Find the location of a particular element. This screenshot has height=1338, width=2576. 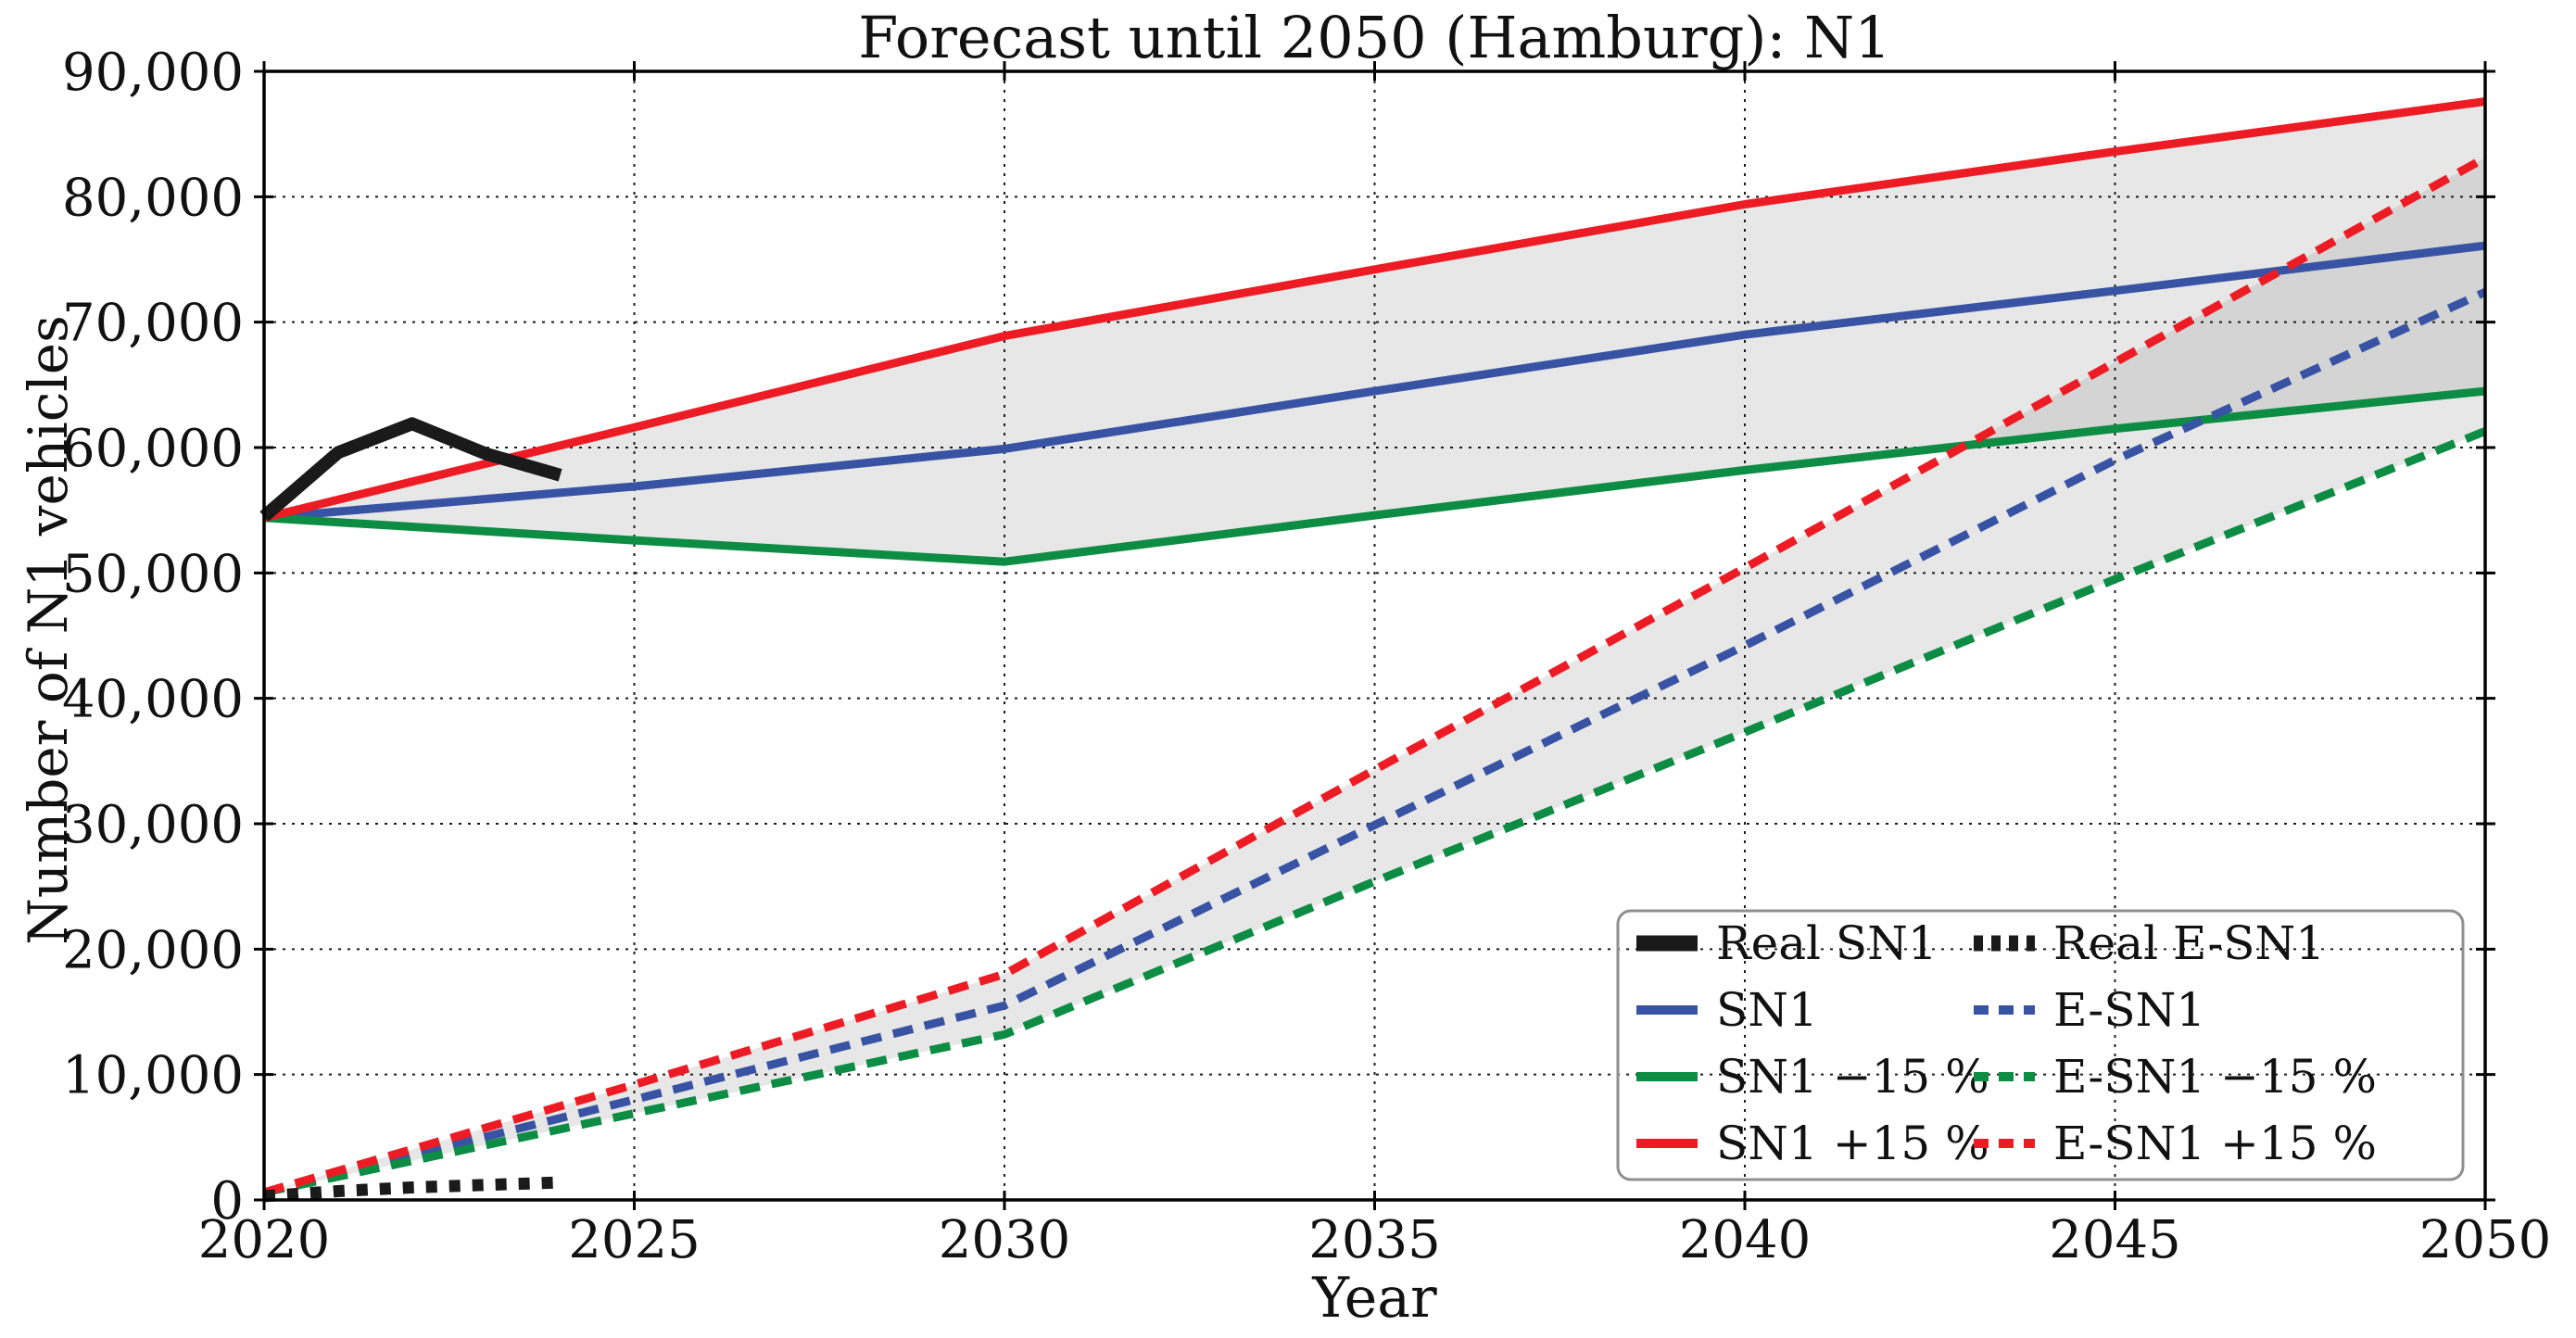

y-tick-label: 20,000 is located at coordinates (153, 950).